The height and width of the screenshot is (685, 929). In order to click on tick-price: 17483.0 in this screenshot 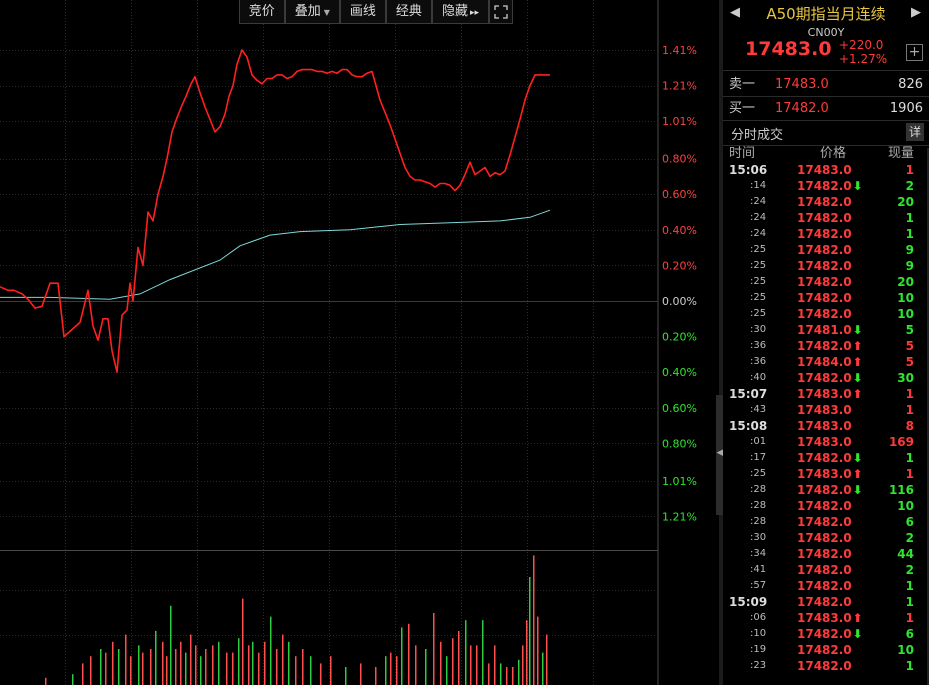, I will do `click(824, 426)`.